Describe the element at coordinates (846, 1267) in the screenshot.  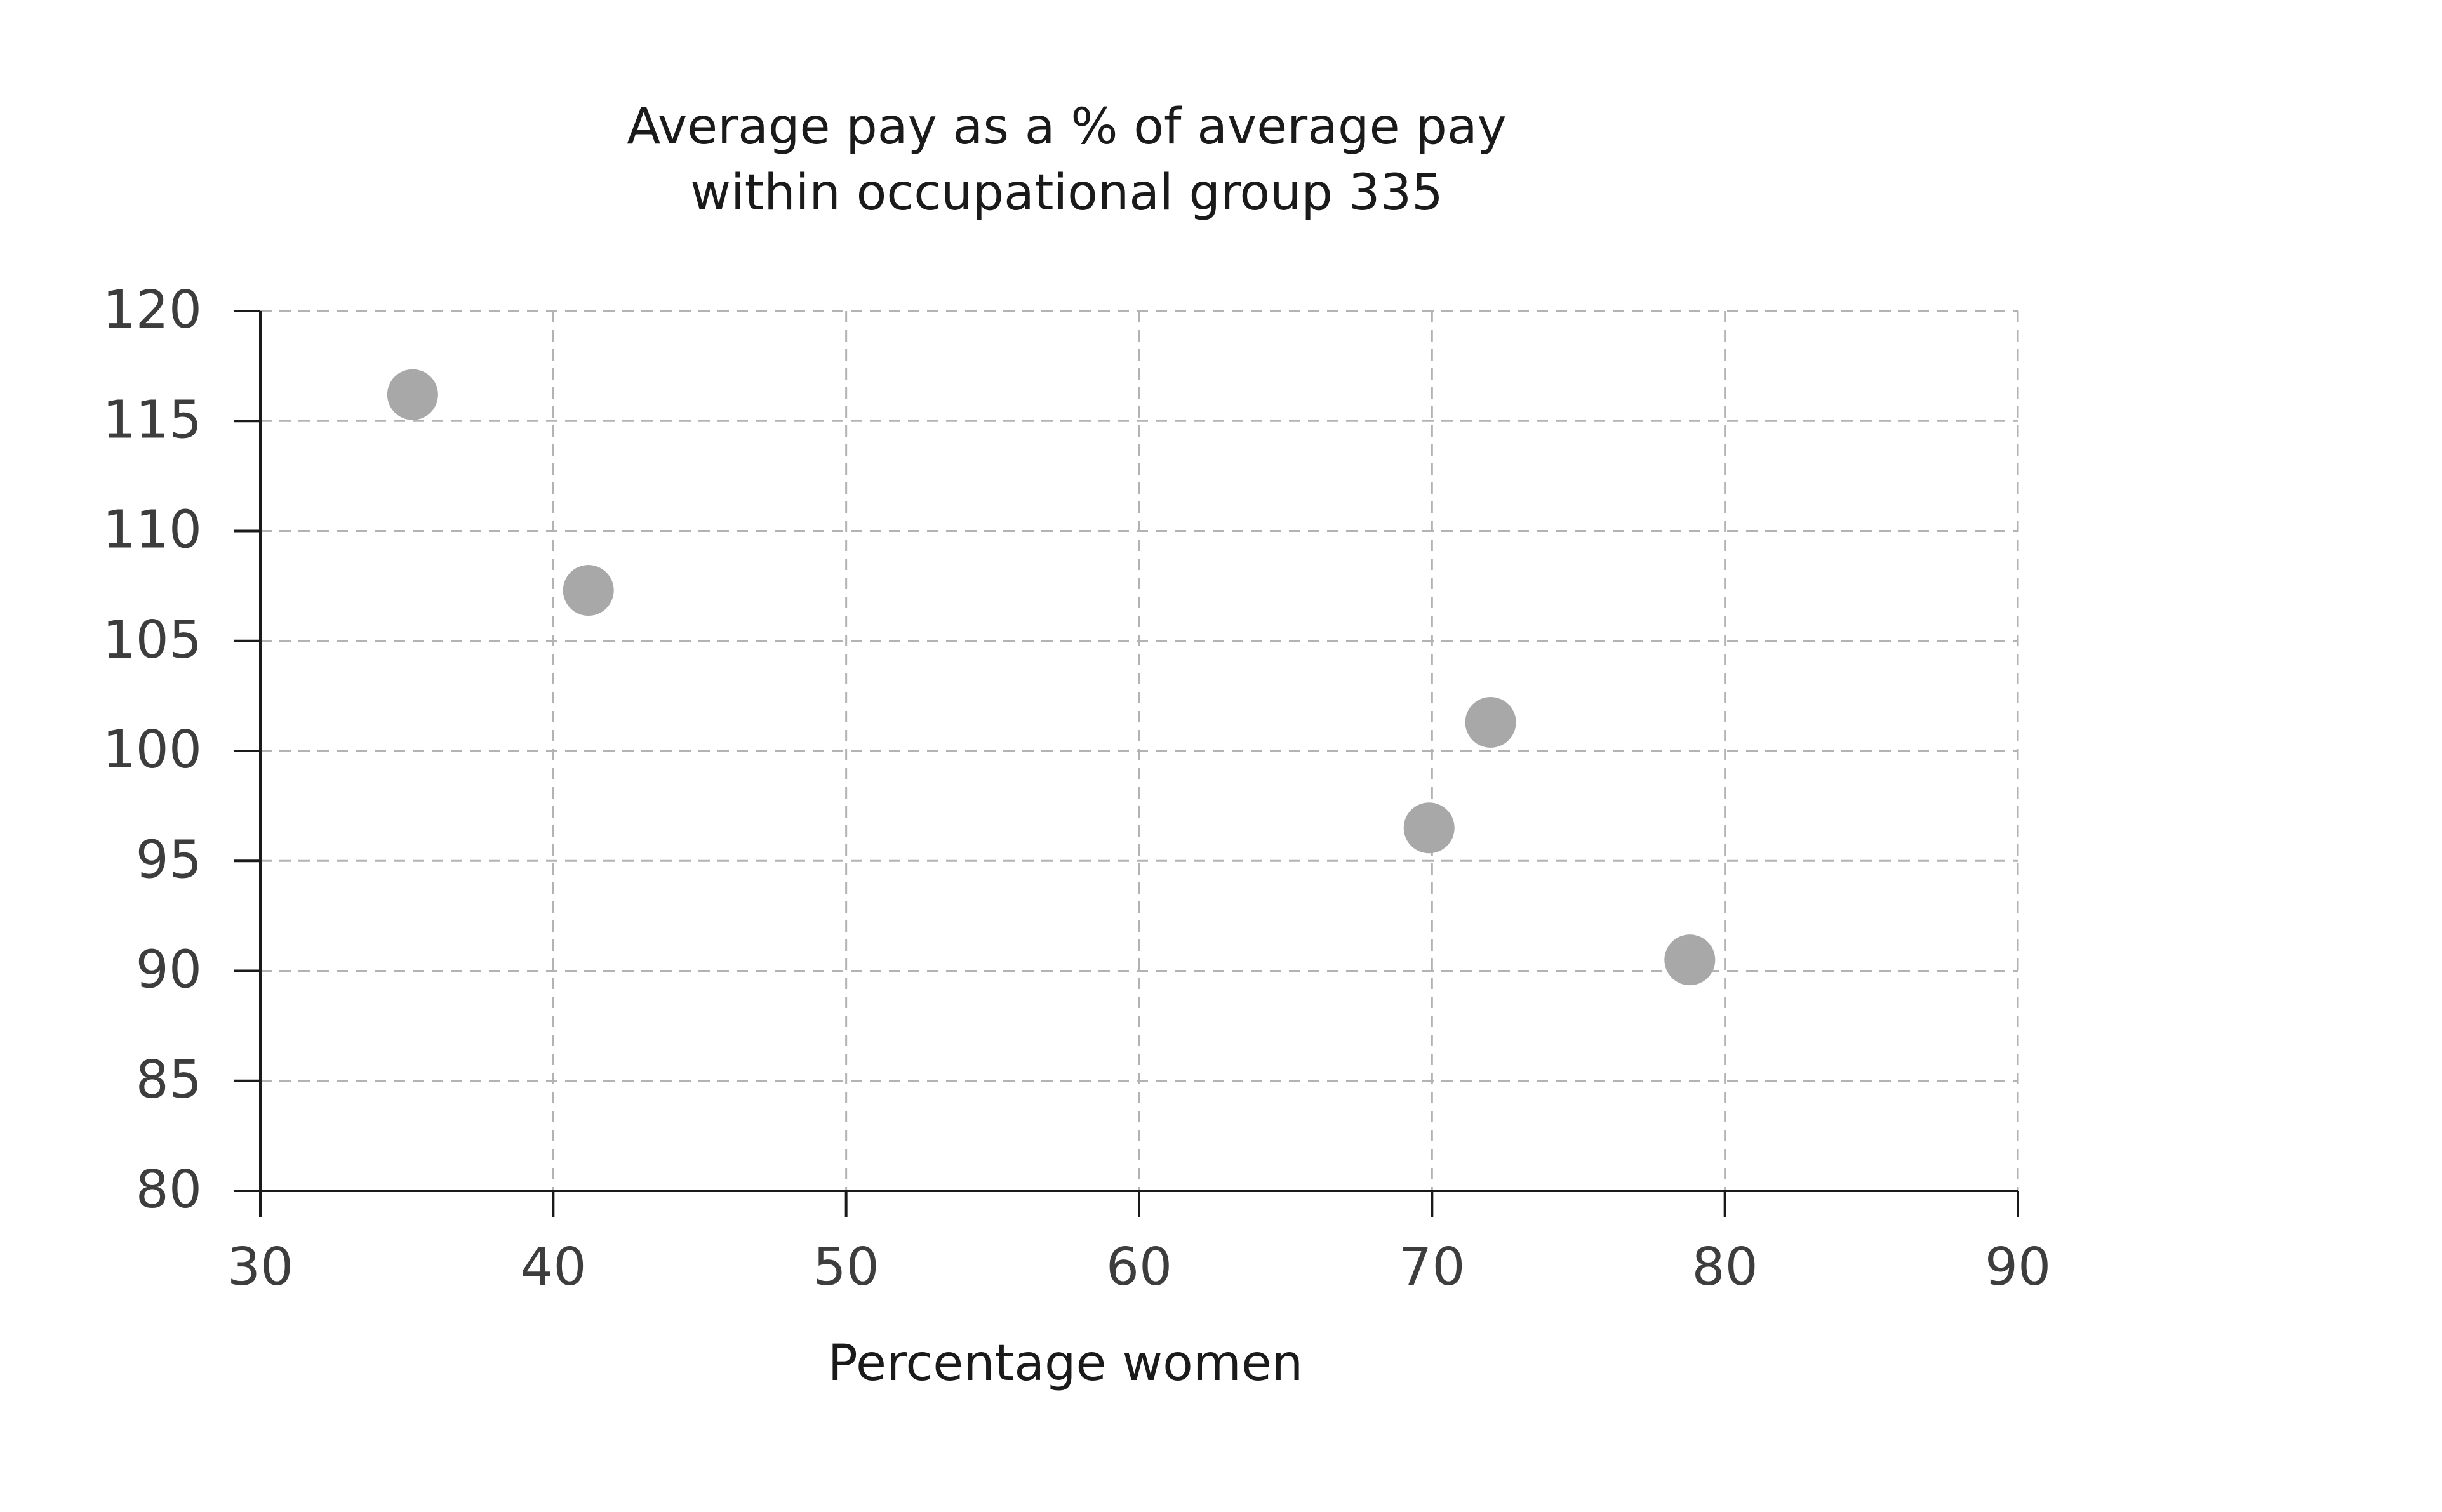
I see `x-tick-label: 50` at that location.